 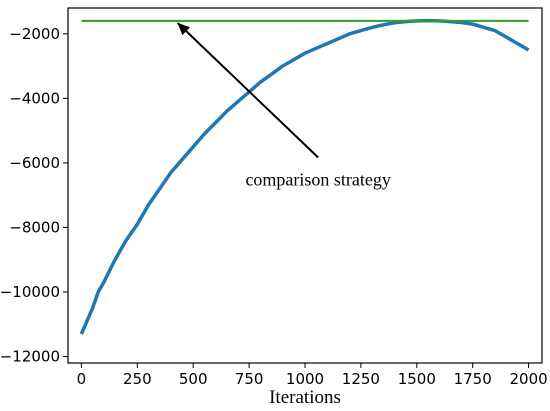 I want to click on x-tick-label: 750, so click(x=249, y=379).